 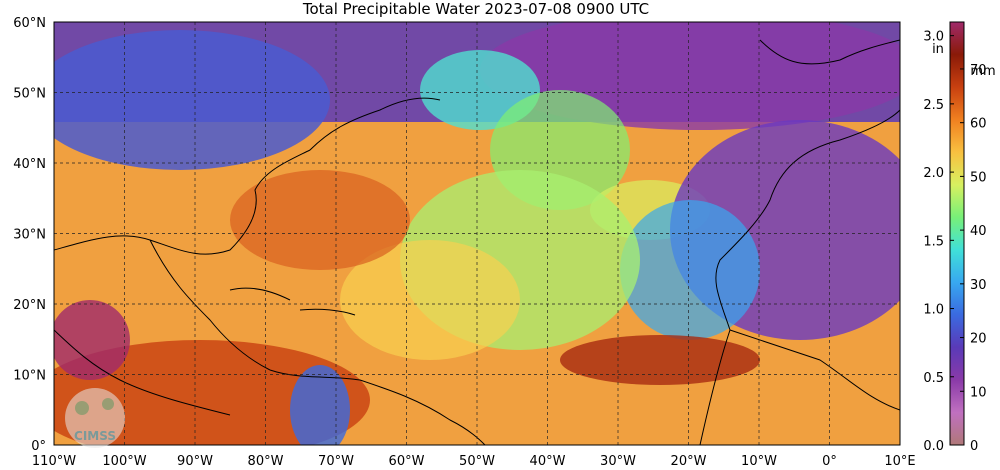 What do you see at coordinates (29, 94) in the screenshot?
I see `lat-tick-label: 50°N` at bounding box center [29, 94].